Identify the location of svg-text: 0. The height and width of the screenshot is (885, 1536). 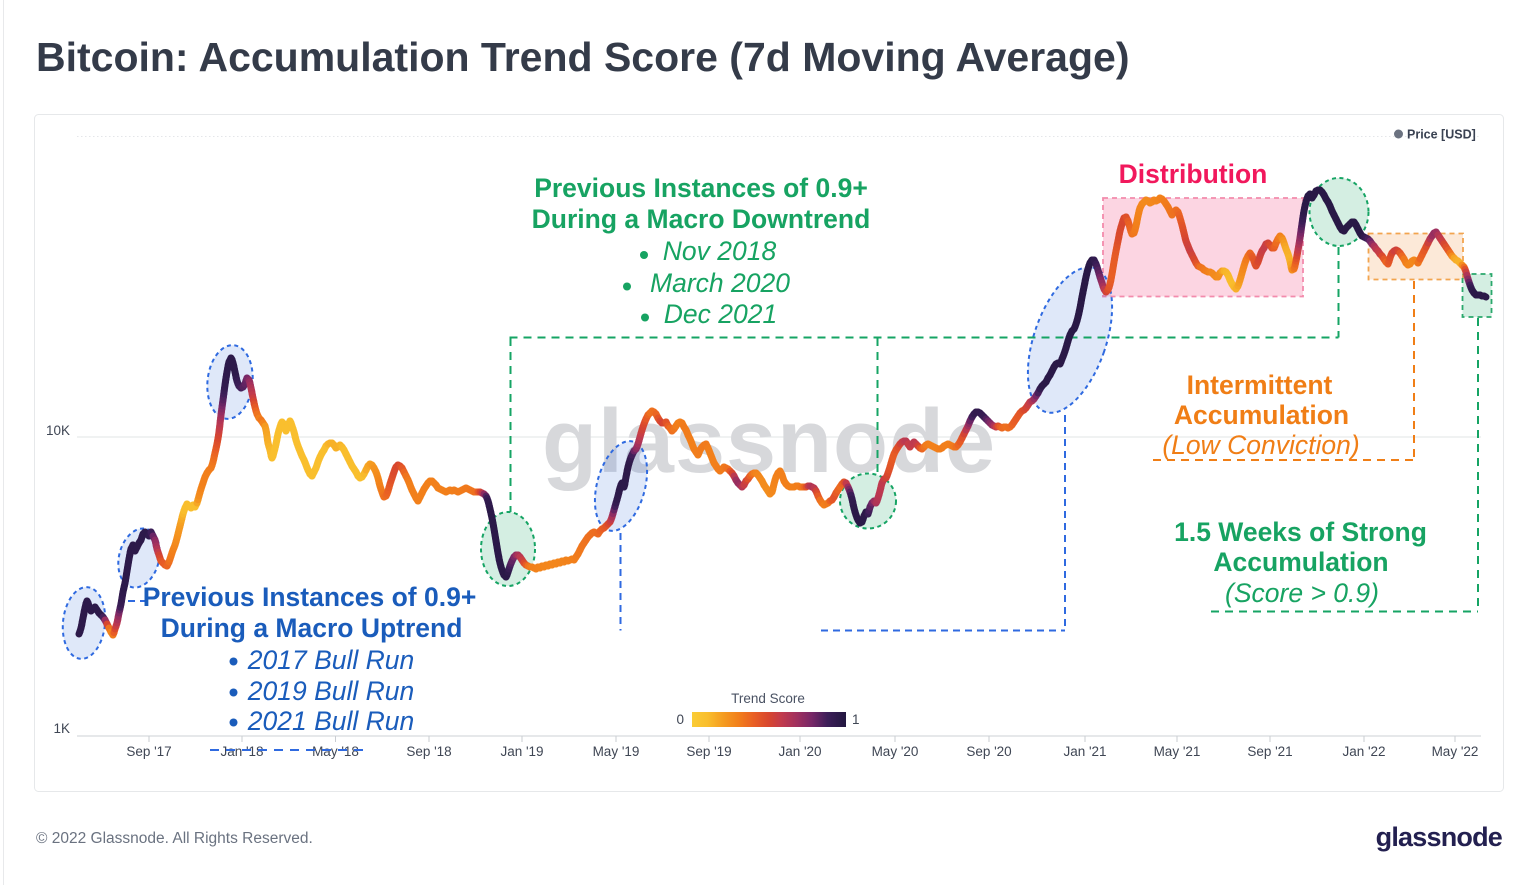
(680, 719).